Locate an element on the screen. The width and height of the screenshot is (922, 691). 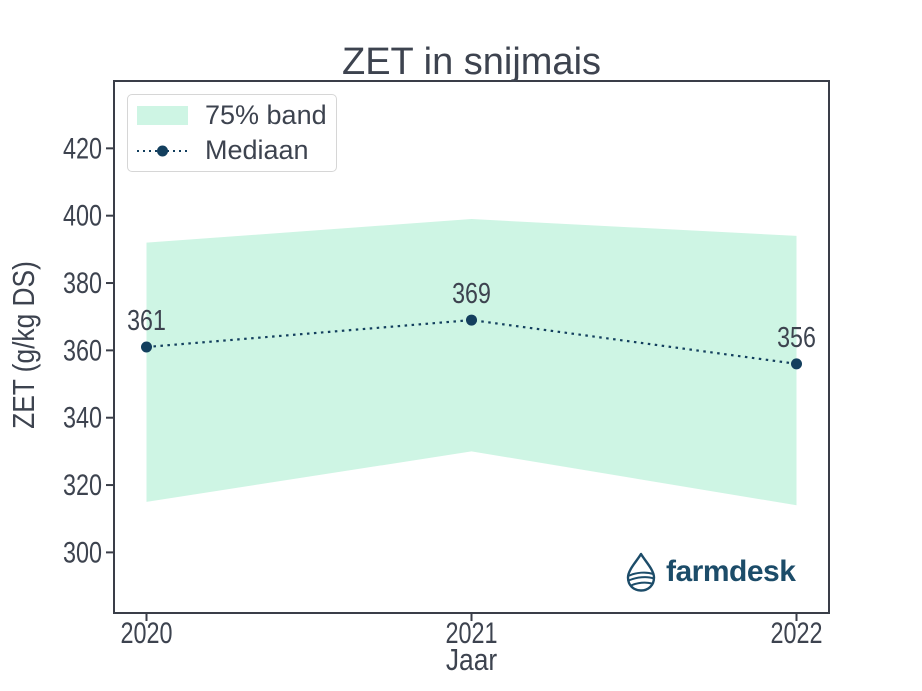
y-tick-label: 380 is located at coordinates (82, 282).